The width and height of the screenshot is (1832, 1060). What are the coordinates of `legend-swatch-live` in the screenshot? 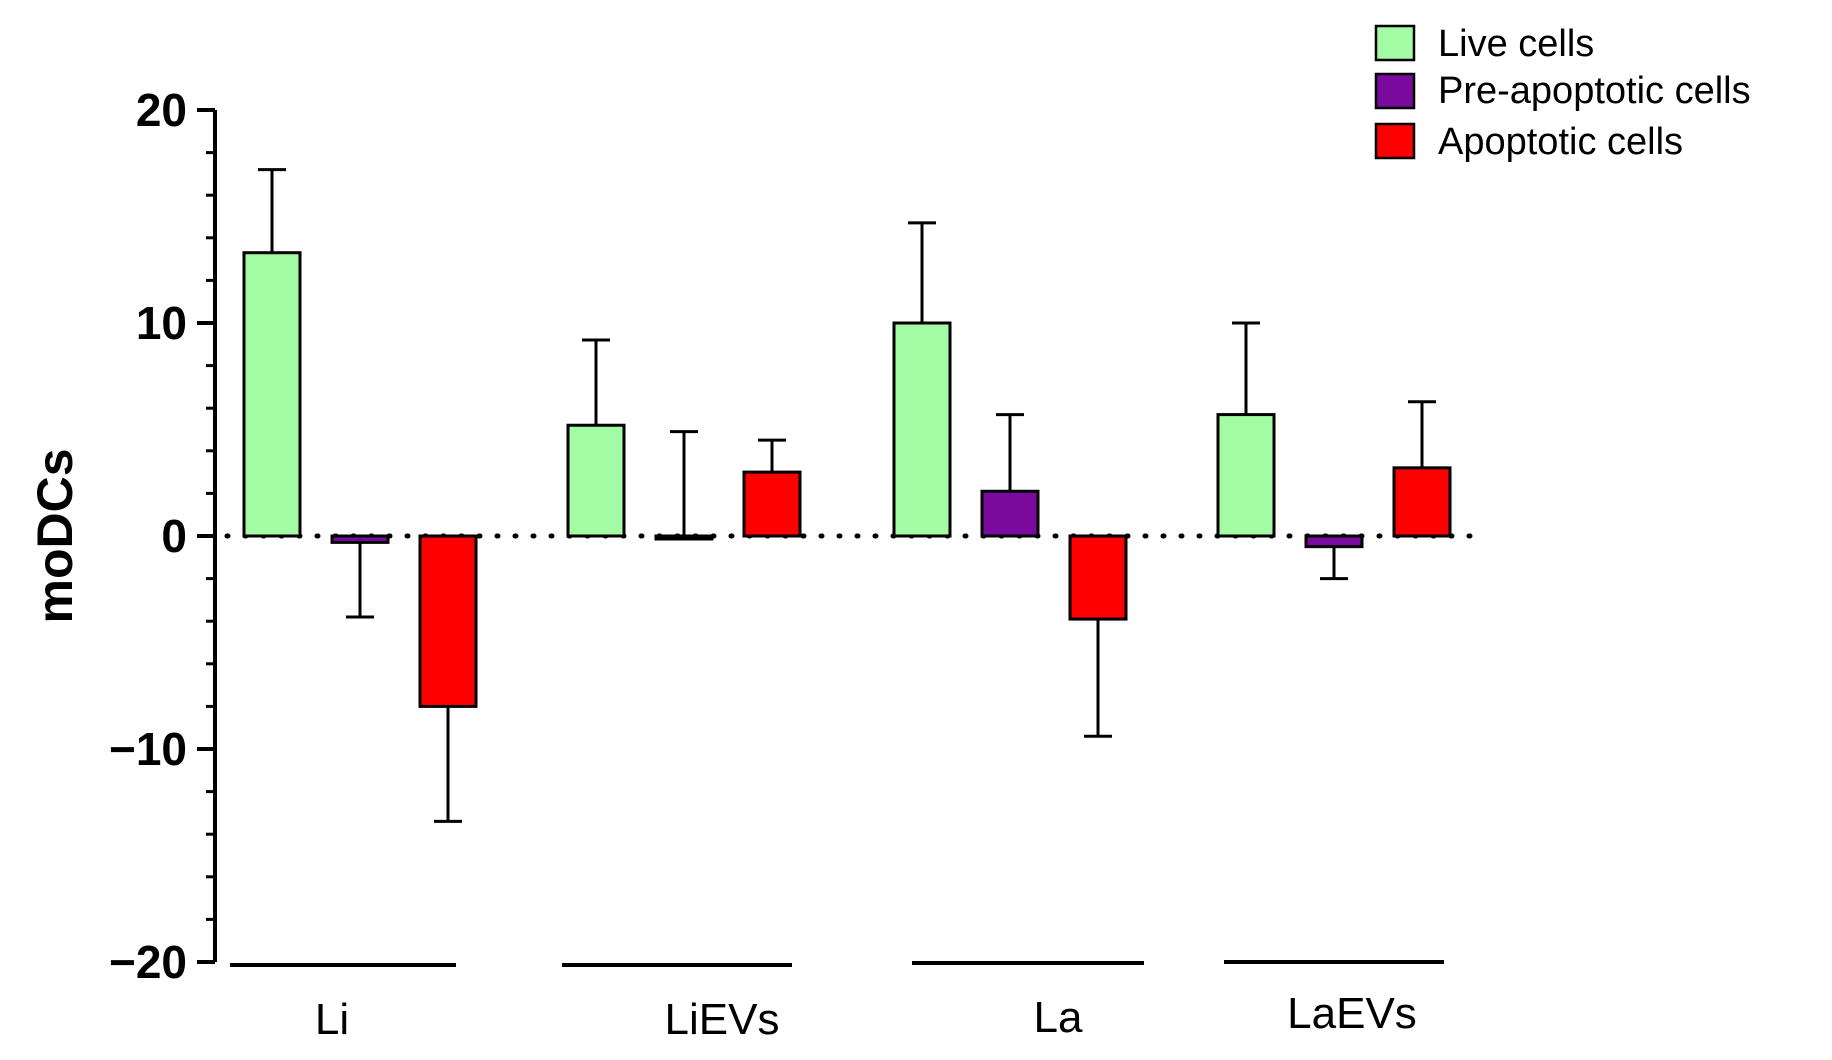 It's located at (1395, 43).